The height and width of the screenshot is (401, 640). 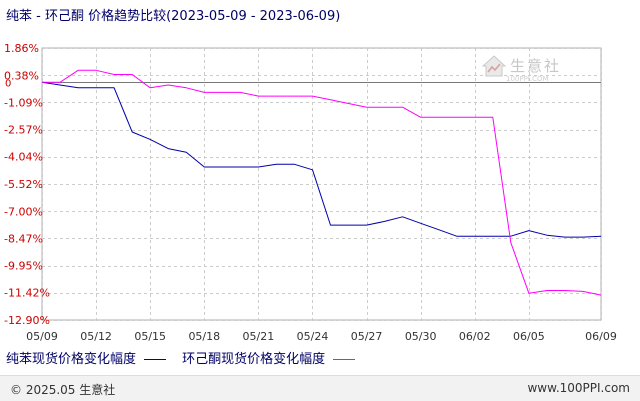 I want to click on x-tick-label: 05/21, so click(x=259, y=336).